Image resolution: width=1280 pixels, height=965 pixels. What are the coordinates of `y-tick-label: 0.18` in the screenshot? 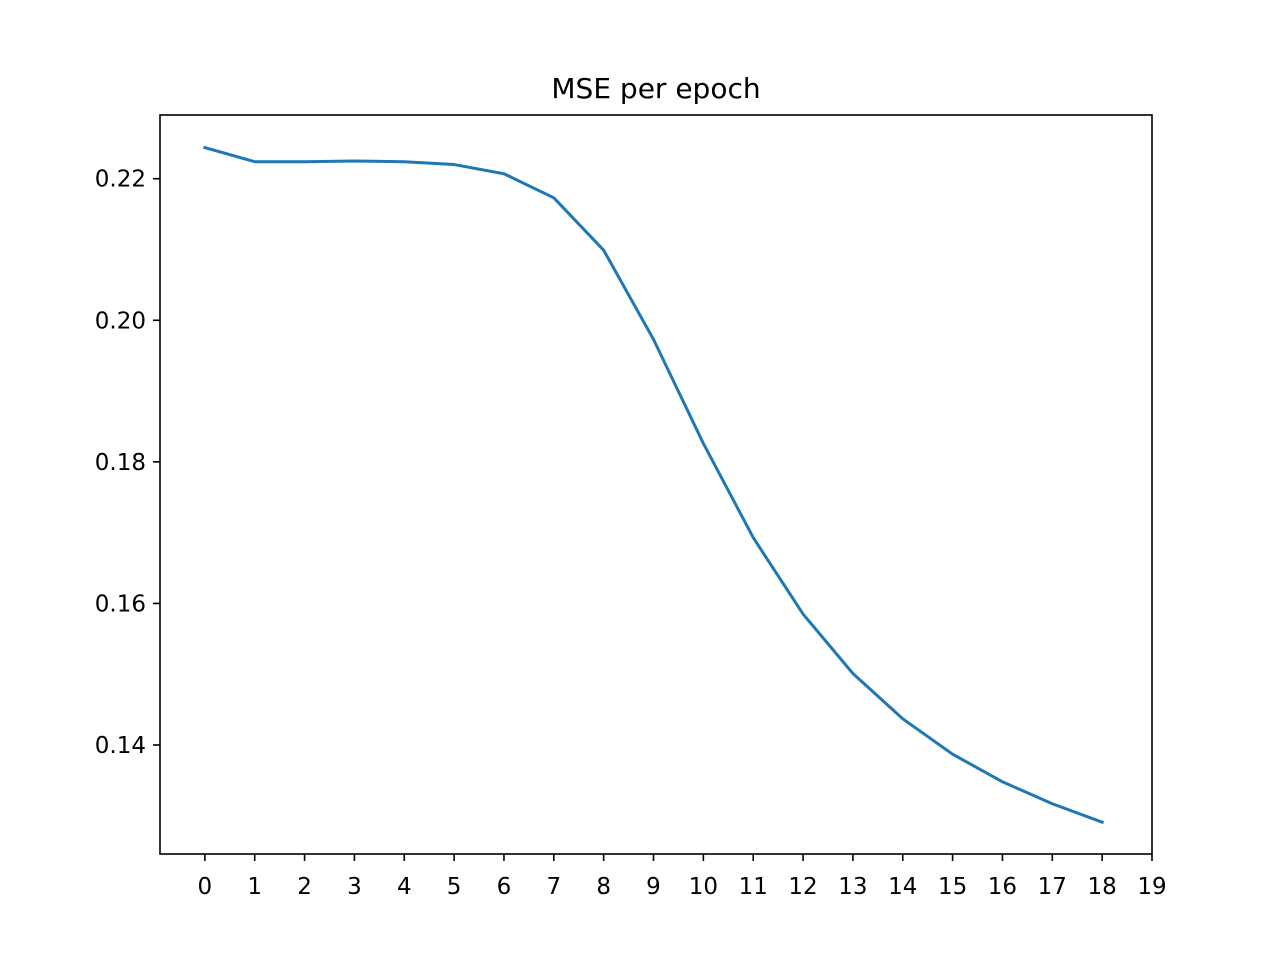 It's located at (120, 463).